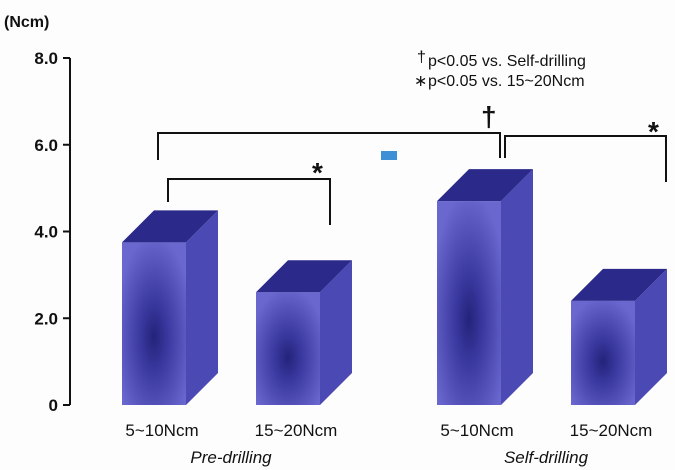  Describe the element at coordinates (46, 58) in the screenshot. I see `y-tick-label: 8.0` at that location.